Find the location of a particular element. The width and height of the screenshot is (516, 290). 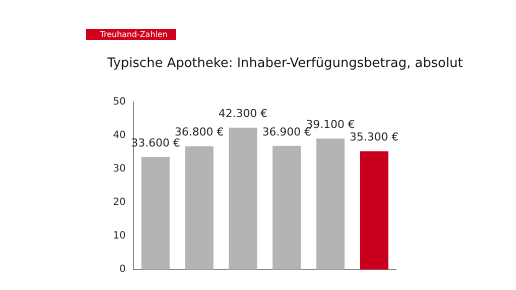

y-tick-label: 0 is located at coordinates (122, 270).